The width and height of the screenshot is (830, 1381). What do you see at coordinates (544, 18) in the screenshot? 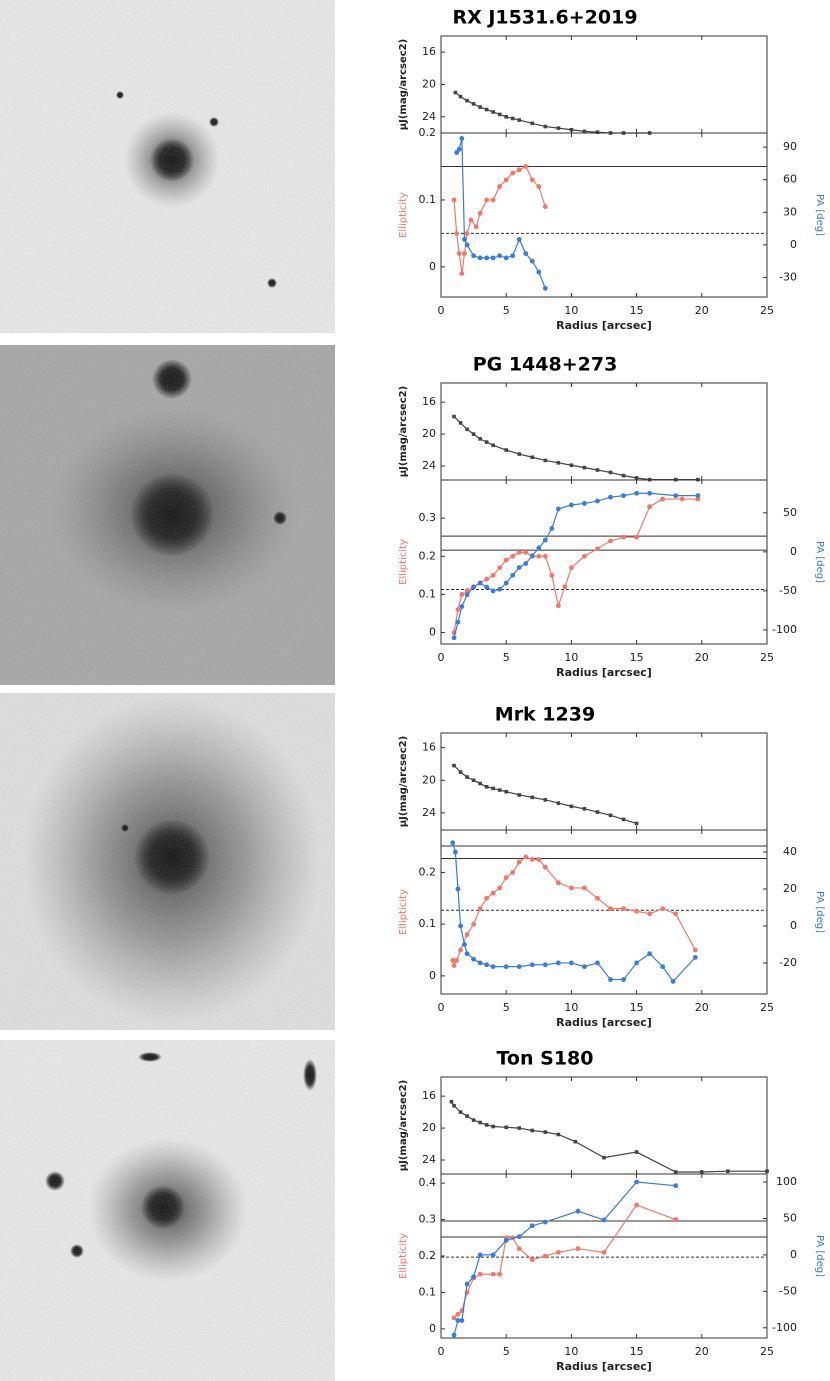
I see `chart-title: RX J1531.6+2019` at bounding box center [544, 18].